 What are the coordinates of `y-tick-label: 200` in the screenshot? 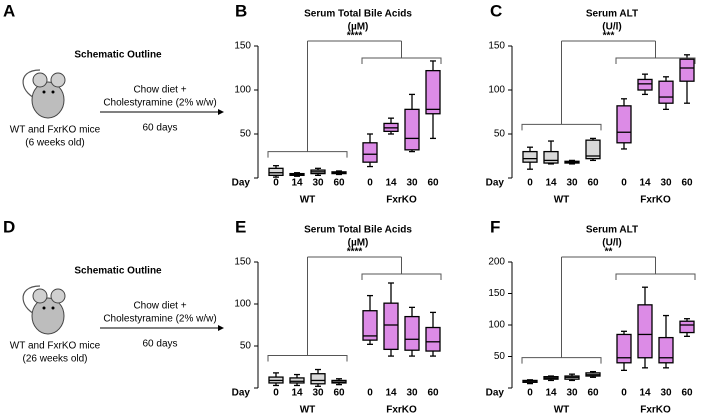 It's located at (496, 262).